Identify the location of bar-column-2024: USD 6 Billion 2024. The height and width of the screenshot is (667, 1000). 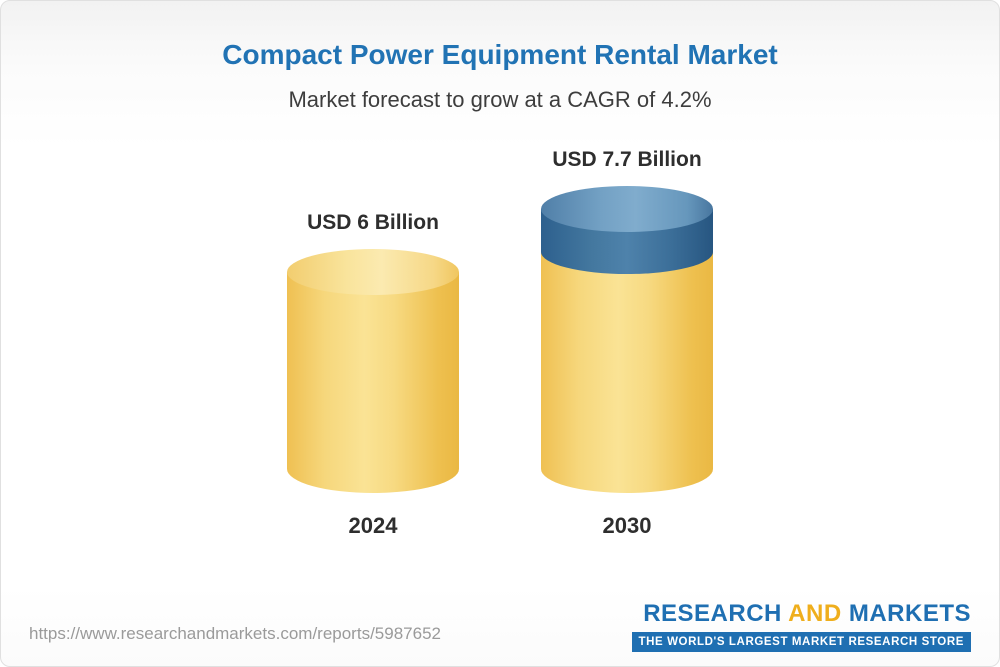
(373, 375).